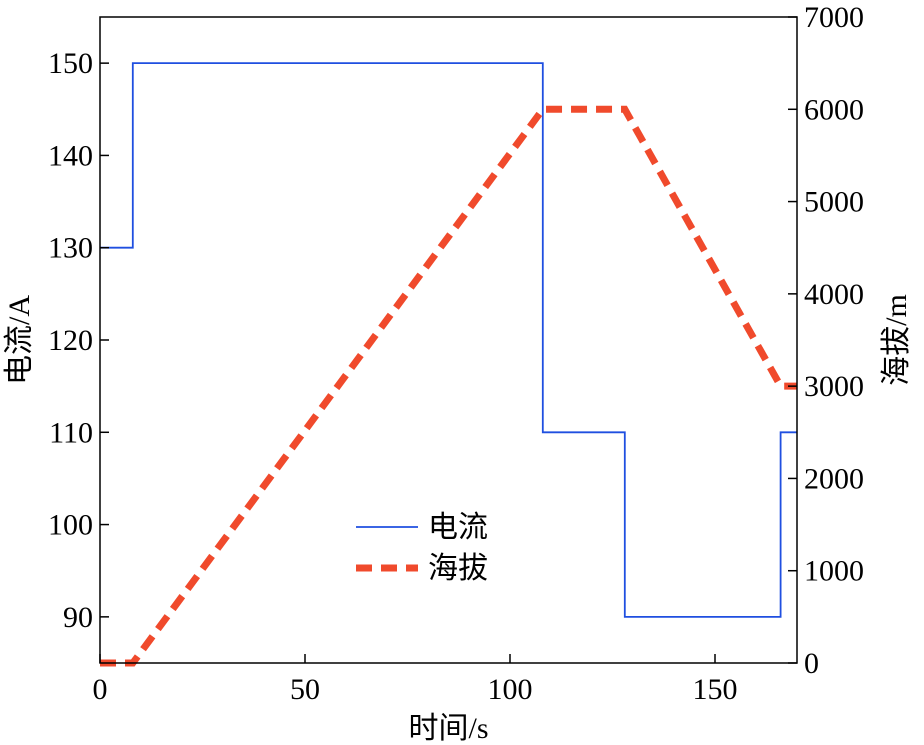  Describe the element at coordinates (71, 432) in the screenshot. I see `left-y-tick-label: 110` at that location.